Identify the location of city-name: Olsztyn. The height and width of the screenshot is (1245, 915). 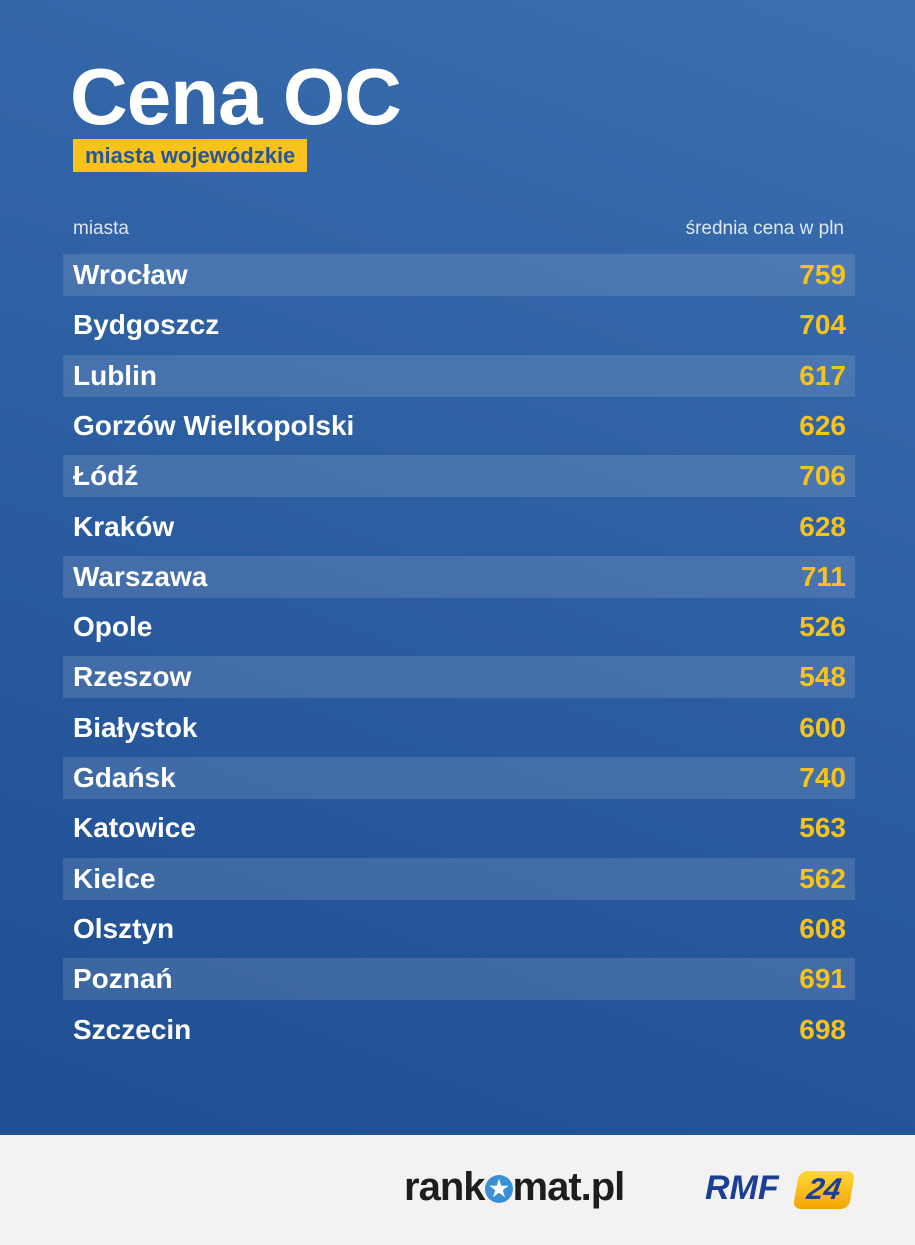
(124, 928).